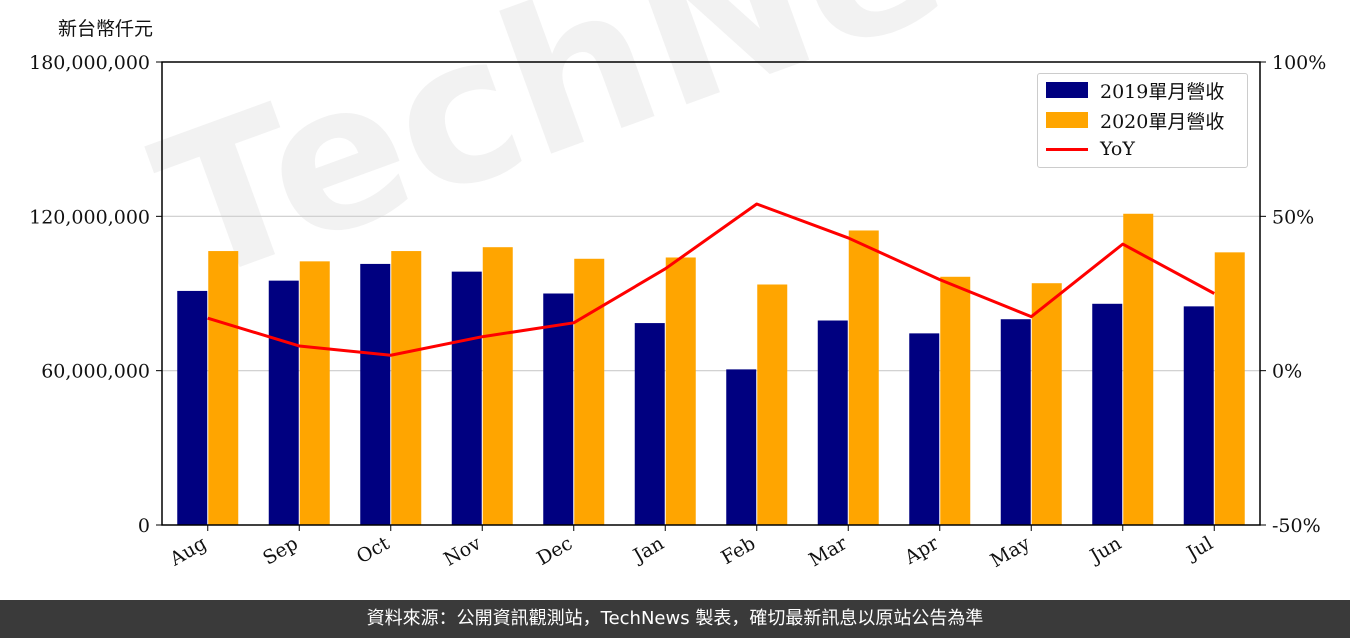 The height and width of the screenshot is (638, 1350). Describe the element at coordinates (1293, 217) in the screenshot. I see `y2-tick-label: 50%` at that location.